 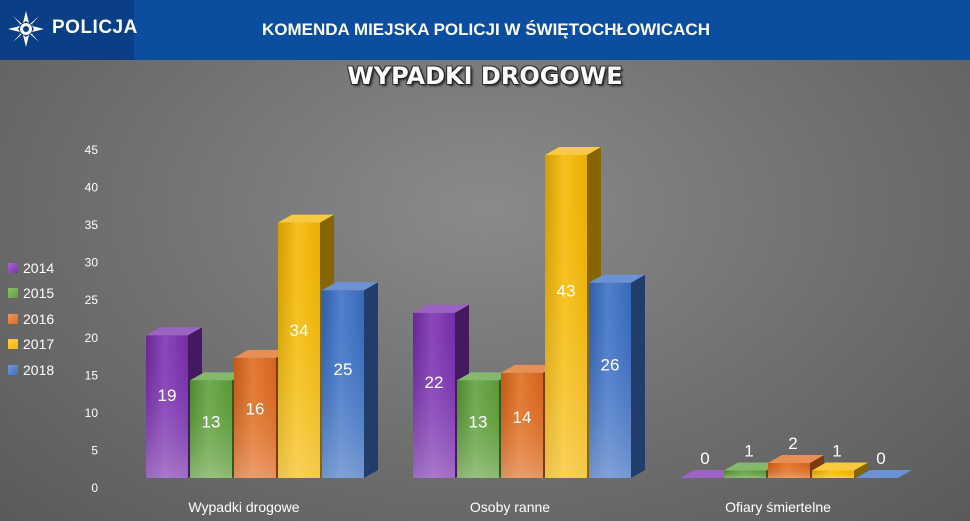 What do you see at coordinates (510, 507) in the screenshot?
I see `x-category-label: Osoby ranne` at bounding box center [510, 507].